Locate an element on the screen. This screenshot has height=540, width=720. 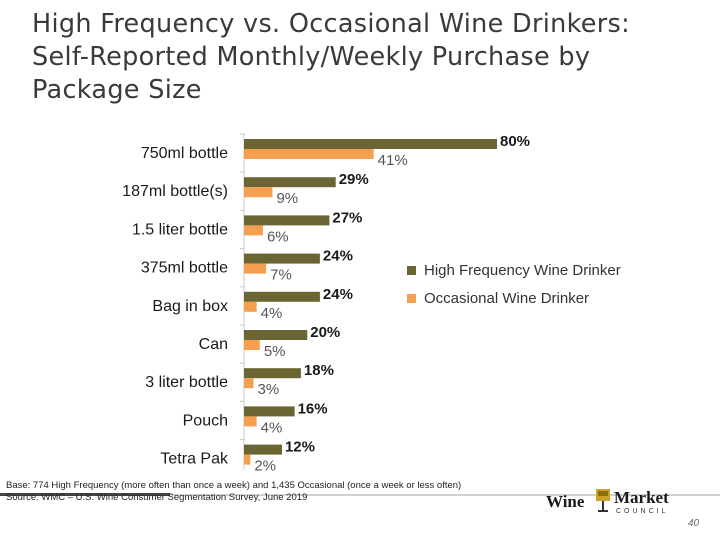
title-line-3: Package Size is located at coordinates (117, 90).